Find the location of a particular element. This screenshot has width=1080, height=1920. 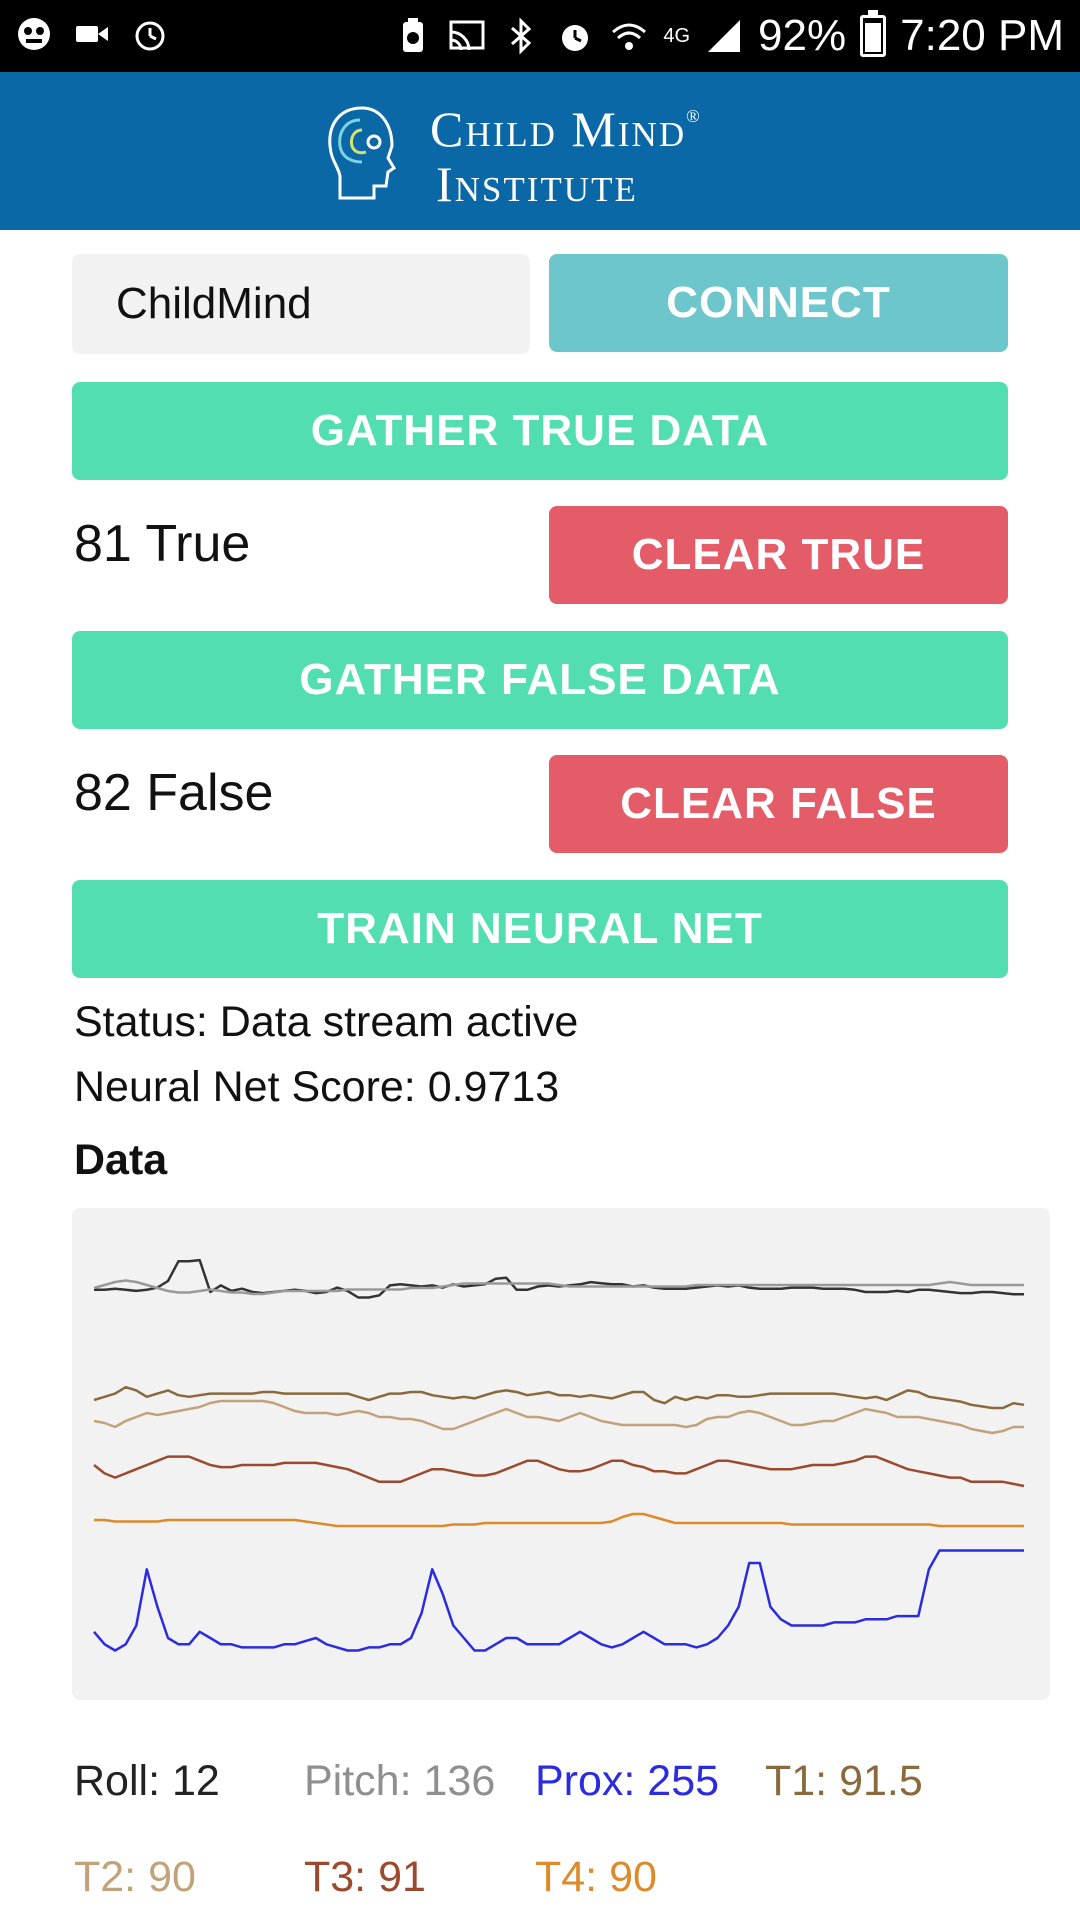

video-camera-icon is located at coordinates (92, 34).